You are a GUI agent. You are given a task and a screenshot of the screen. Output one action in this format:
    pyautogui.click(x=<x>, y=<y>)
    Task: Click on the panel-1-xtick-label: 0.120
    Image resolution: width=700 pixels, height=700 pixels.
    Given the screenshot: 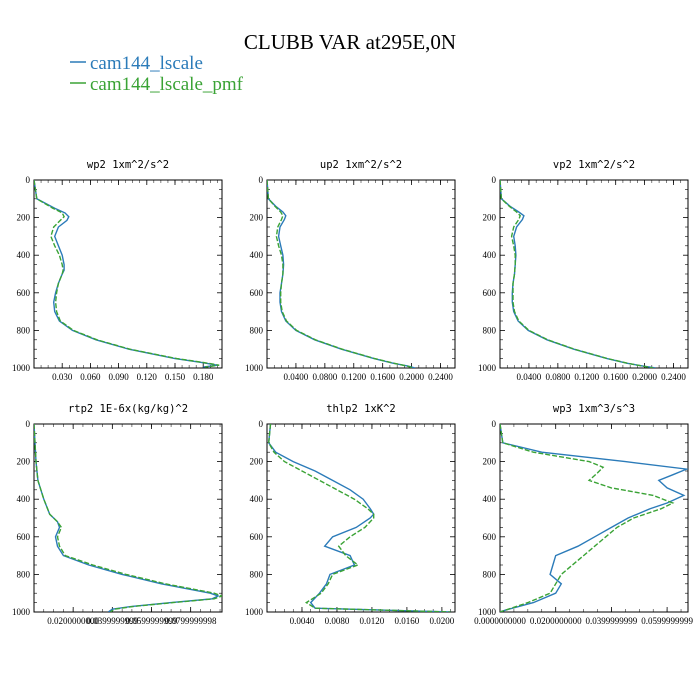 What is the action you would take?
    pyautogui.click(x=147, y=377)
    